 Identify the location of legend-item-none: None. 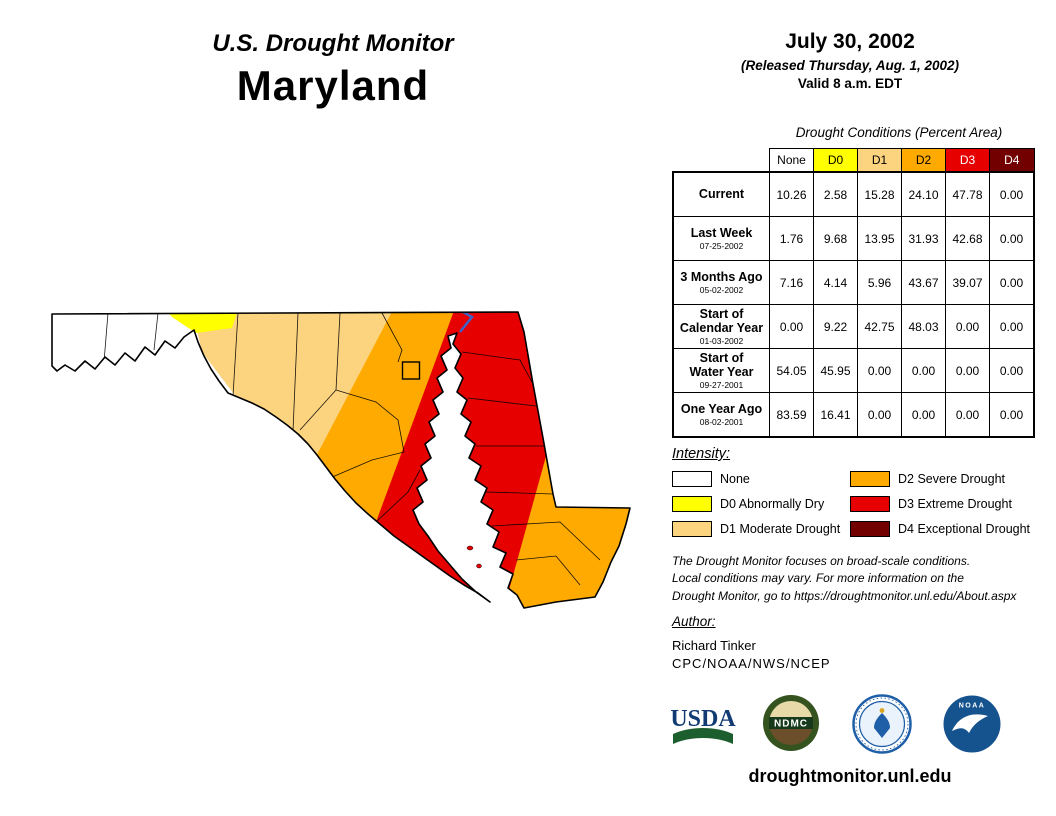
(756, 478).